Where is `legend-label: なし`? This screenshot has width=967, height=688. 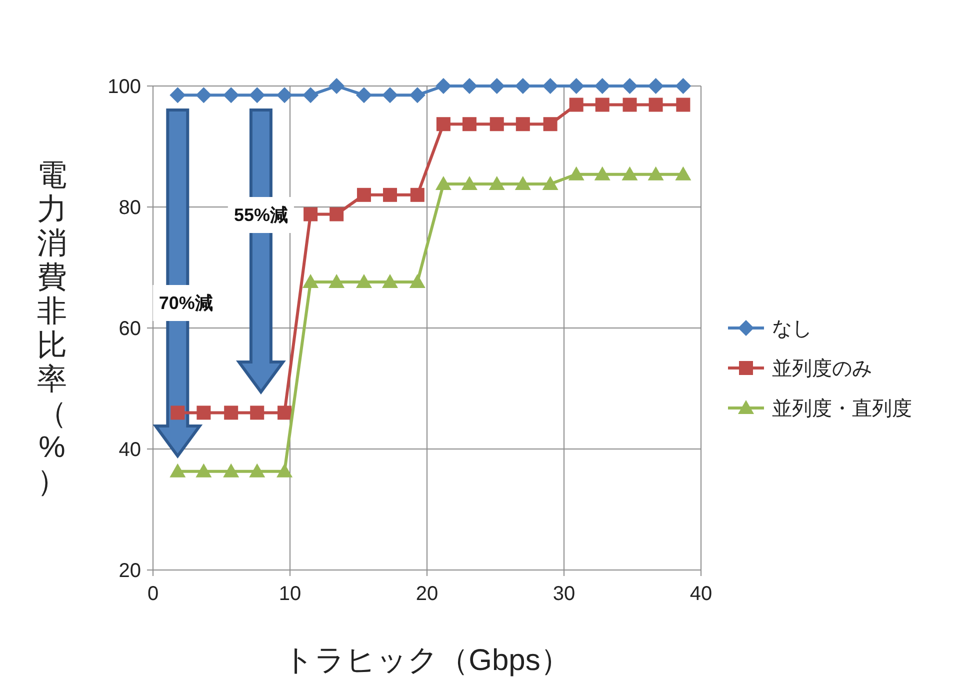
legend-label: なし is located at coordinates (792, 329).